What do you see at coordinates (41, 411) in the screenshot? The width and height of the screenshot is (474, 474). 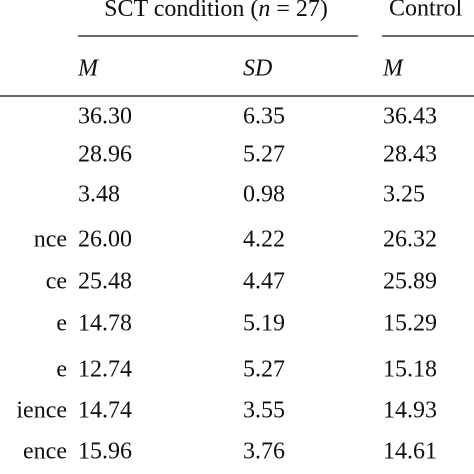 I see `row-label: ience` at bounding box center [41, 411].